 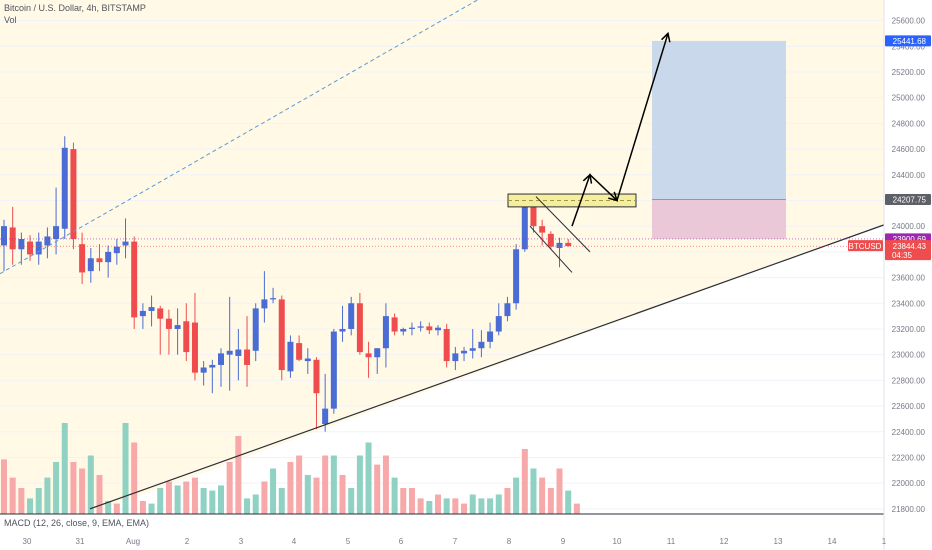 What do you see at coordinates (719, 219) in the screenshot?
I see `stop-zone-box` at bounding box center [719, 219].